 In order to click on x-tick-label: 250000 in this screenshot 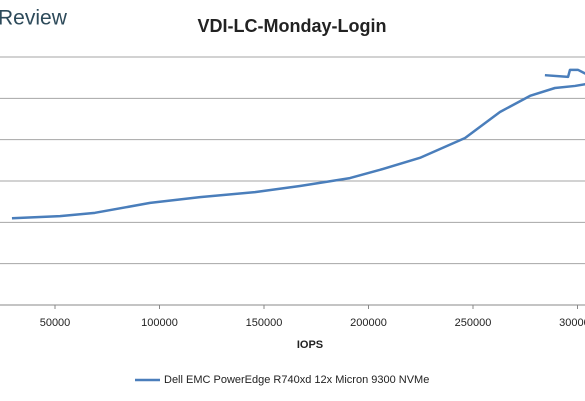, I will do `click(473, 323)`.